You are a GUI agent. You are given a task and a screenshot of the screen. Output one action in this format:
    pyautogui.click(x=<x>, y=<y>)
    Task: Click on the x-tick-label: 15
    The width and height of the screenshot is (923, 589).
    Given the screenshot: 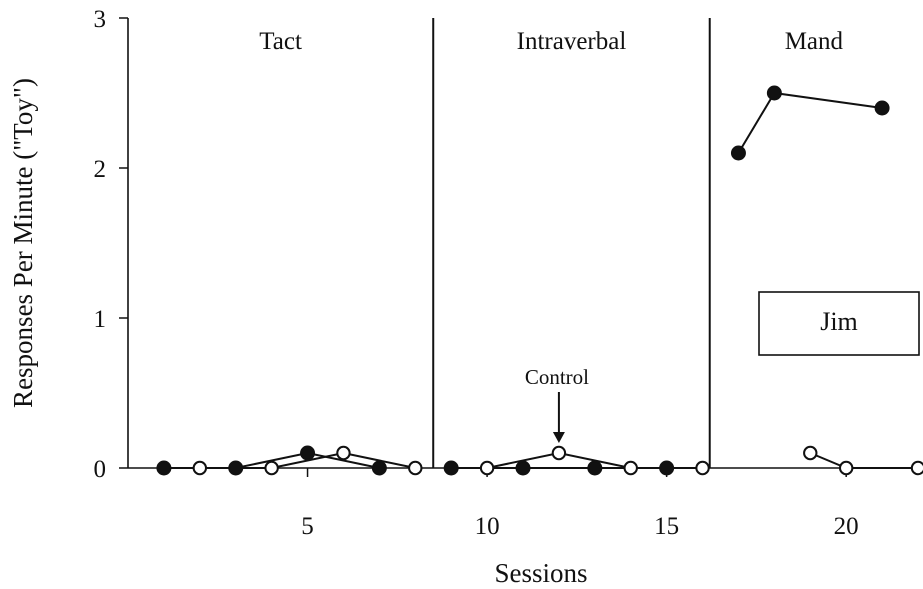 What is the action you would take?
    pyautogui.click(x=666, y=526)
    